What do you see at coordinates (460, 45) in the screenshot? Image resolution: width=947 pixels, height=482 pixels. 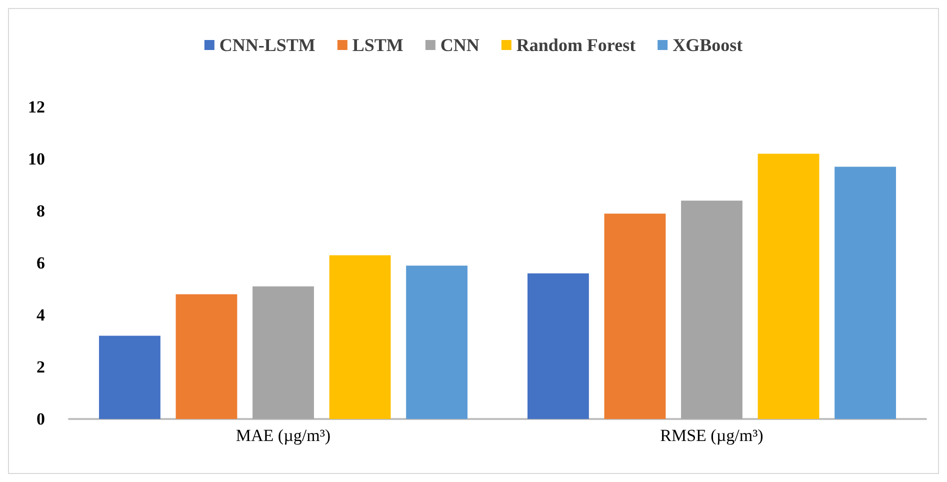 I see `legend-label: CNN` at bounding box center [460, 45].